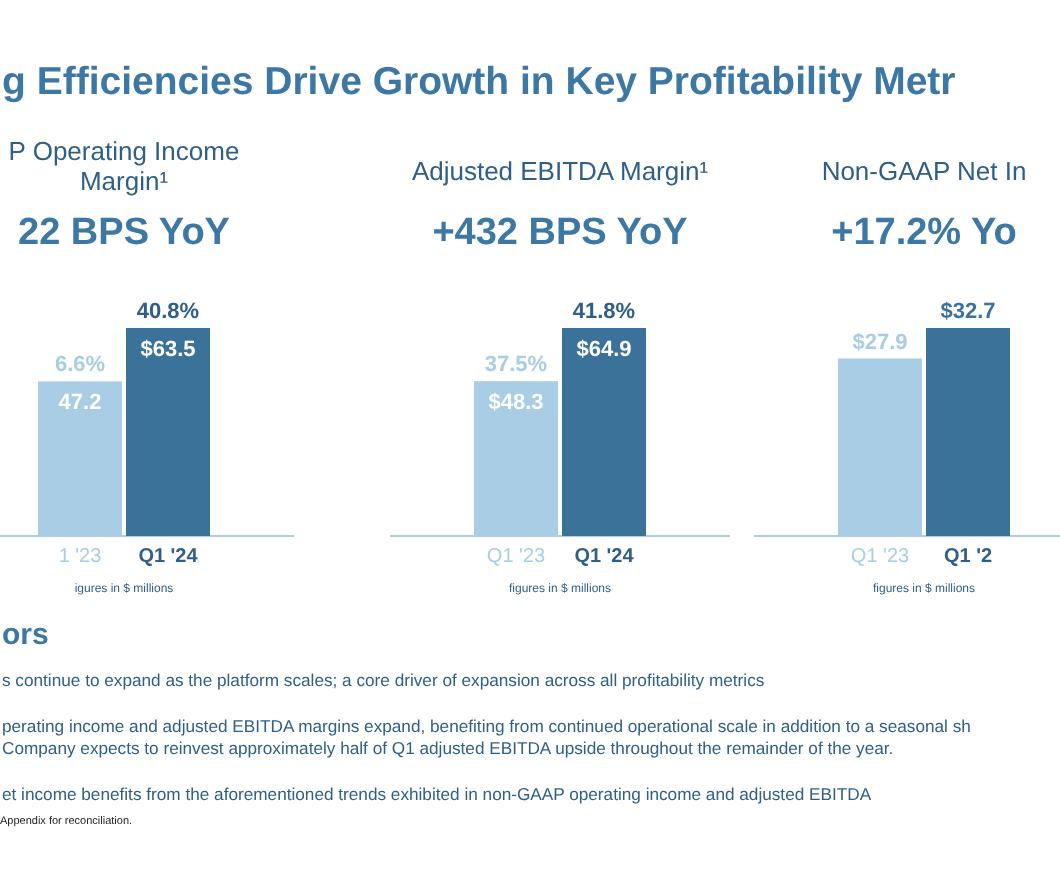 This screenshot has height=886, width=1060. I want to click on x-tick-label: Q1 '2, so click(968, 557).